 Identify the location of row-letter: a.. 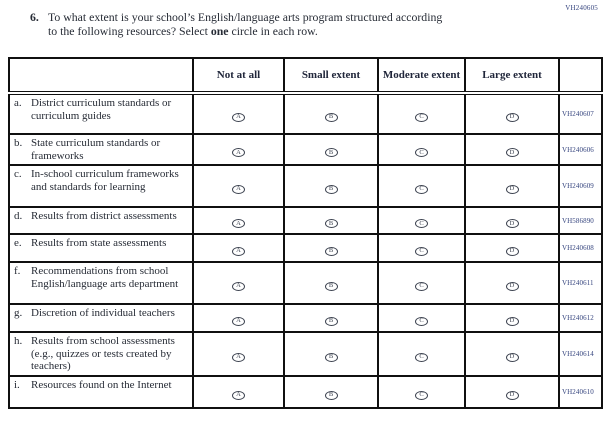
(18, 103).